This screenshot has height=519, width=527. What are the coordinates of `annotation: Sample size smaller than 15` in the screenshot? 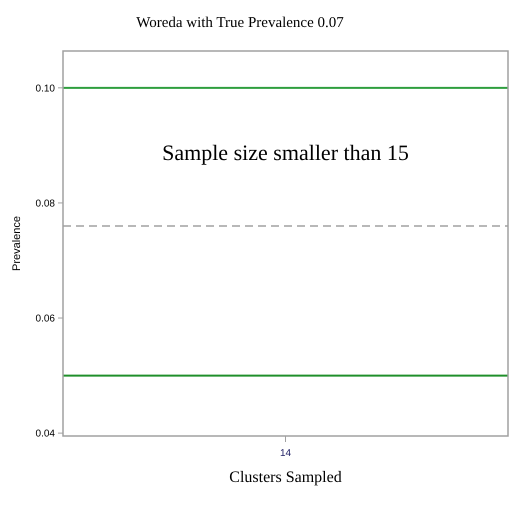 It's located at (285, 152).